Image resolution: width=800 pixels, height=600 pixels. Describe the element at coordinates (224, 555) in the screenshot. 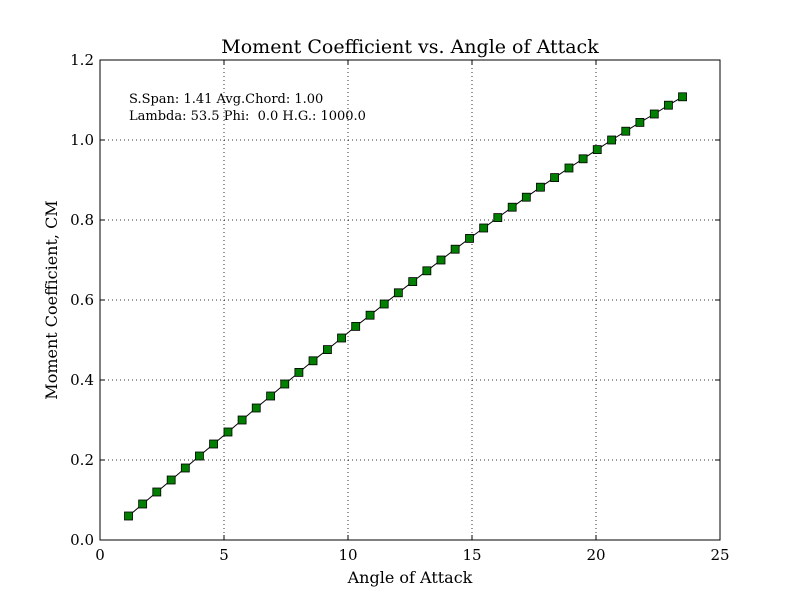

I see `x-tick-label: 5` at that location.